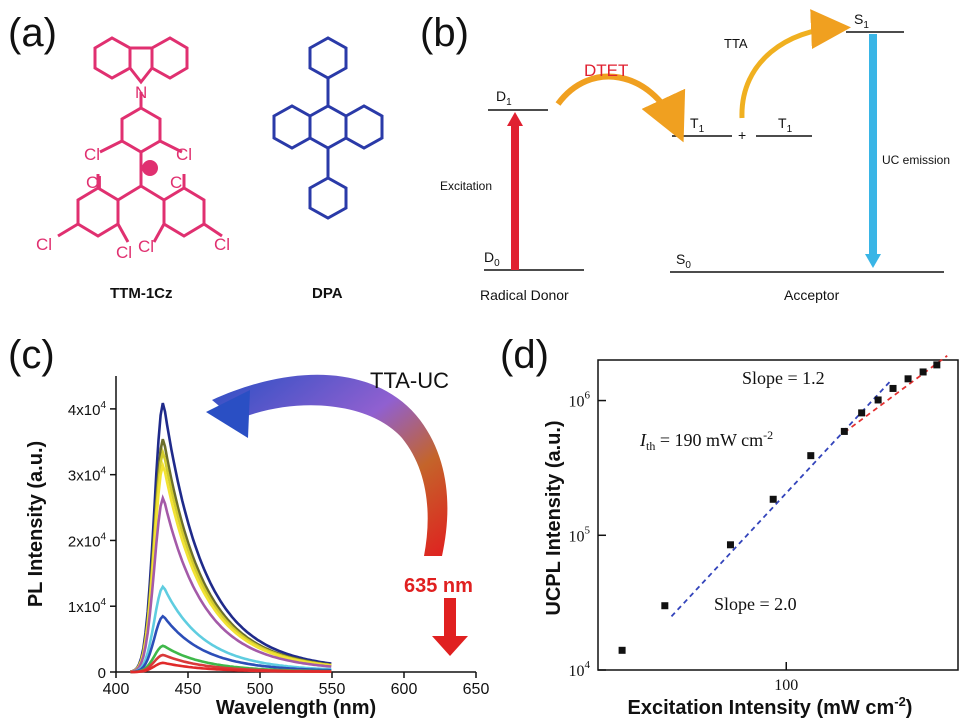 The image size is (968, 720). I want to click on dpa-structure, so click(328, 128).